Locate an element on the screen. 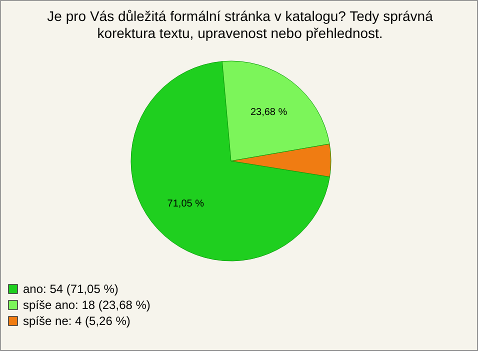  legend-label: spíše ne: 4 (5,26 %) is located at coordinates (76, 321).